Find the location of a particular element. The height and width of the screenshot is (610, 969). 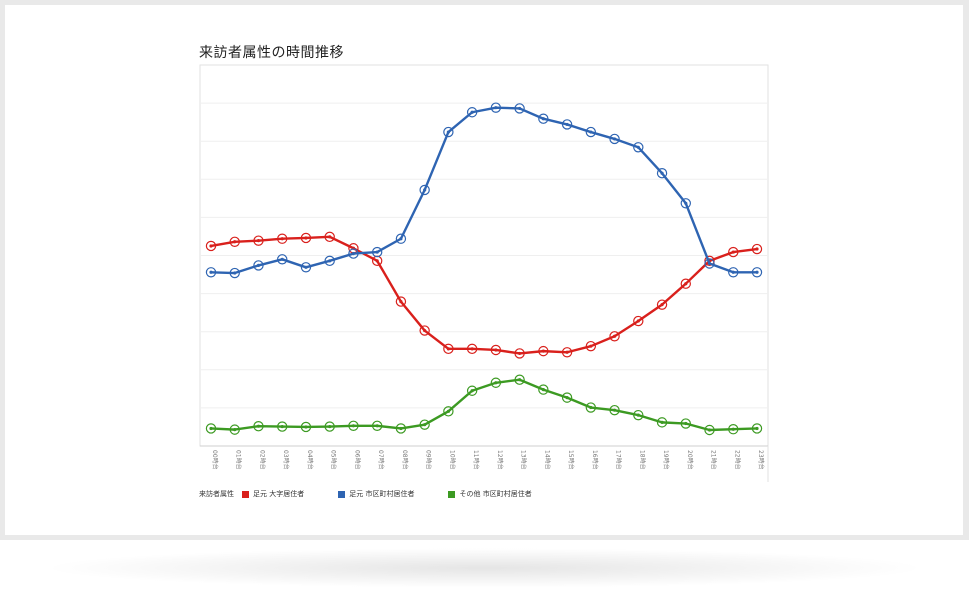

x-tick-label: 11時台 is located at coordinates (476, 460).